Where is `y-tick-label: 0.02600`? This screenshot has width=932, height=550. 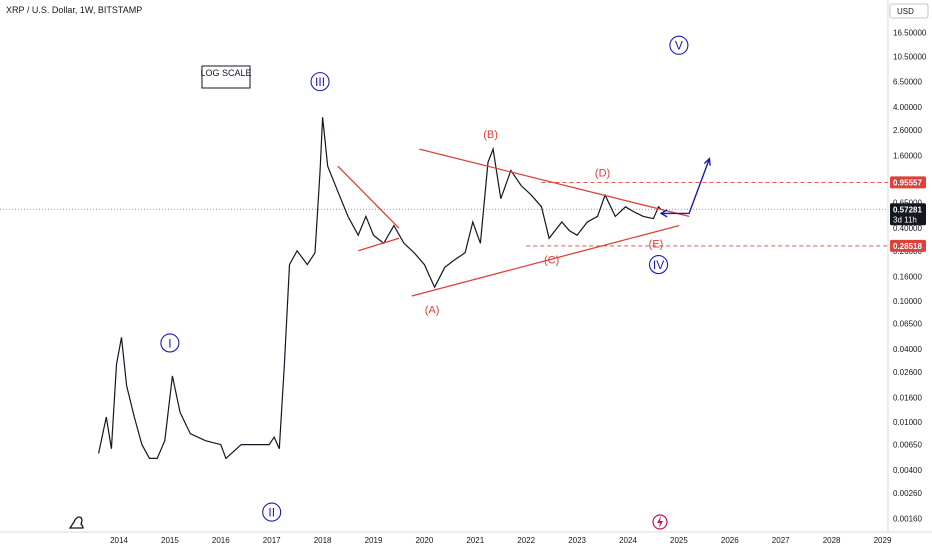
y-tick-label: 0.02600 is located at coordinates (907, 372).